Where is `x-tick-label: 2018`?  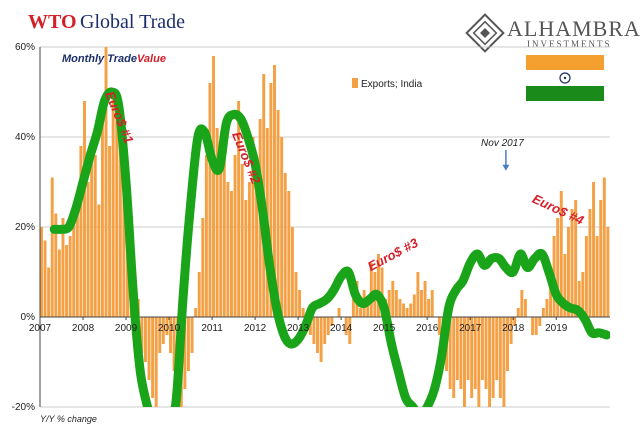
x-tick-label: 2018 is located at coordinates (513, 328).